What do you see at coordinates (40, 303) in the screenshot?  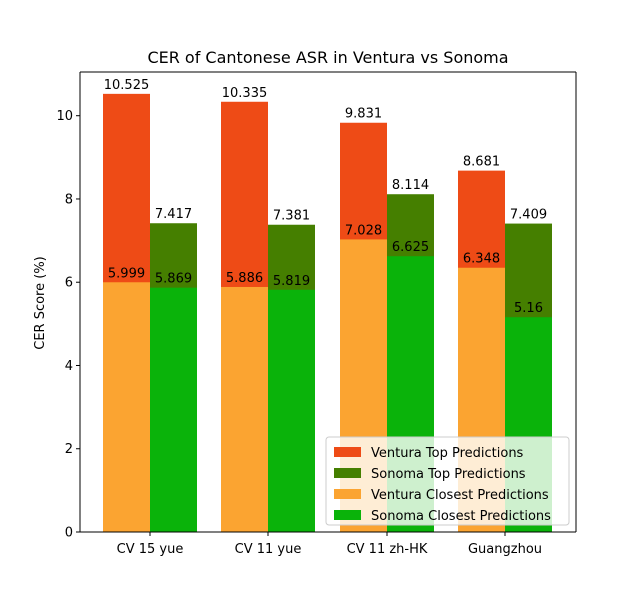 I see `y-axis-label: CER Score (%)` at bounding box center [40, 303].